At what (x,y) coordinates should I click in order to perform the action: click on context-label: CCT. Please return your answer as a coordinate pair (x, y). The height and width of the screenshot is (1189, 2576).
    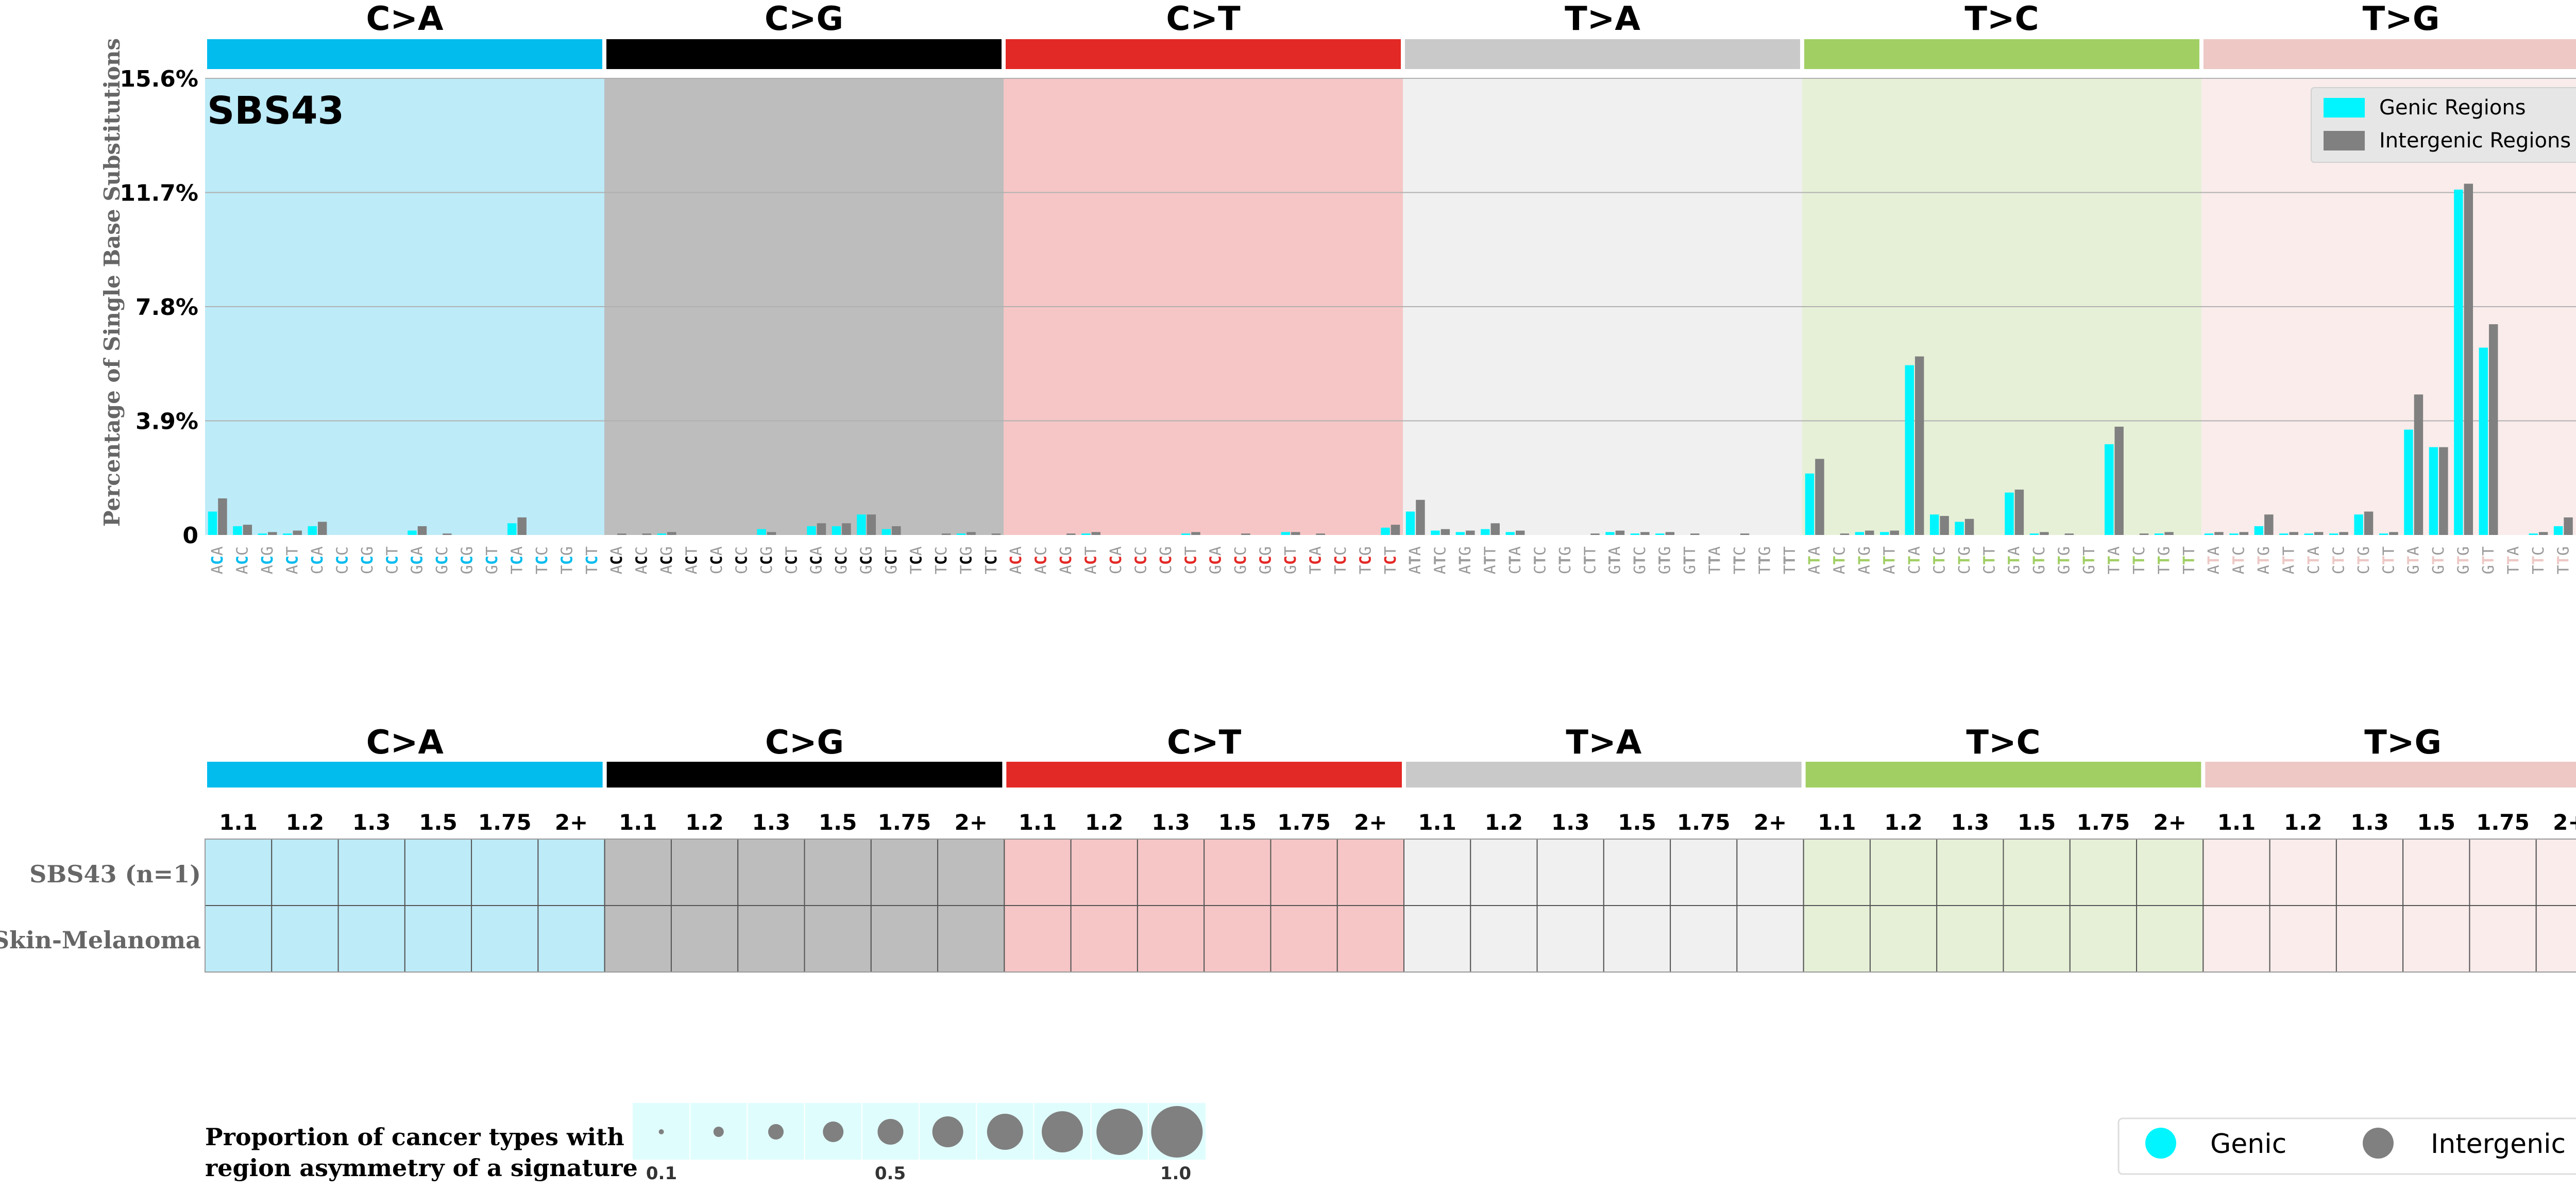
    Looking at the image, I should click on (1191, 560).